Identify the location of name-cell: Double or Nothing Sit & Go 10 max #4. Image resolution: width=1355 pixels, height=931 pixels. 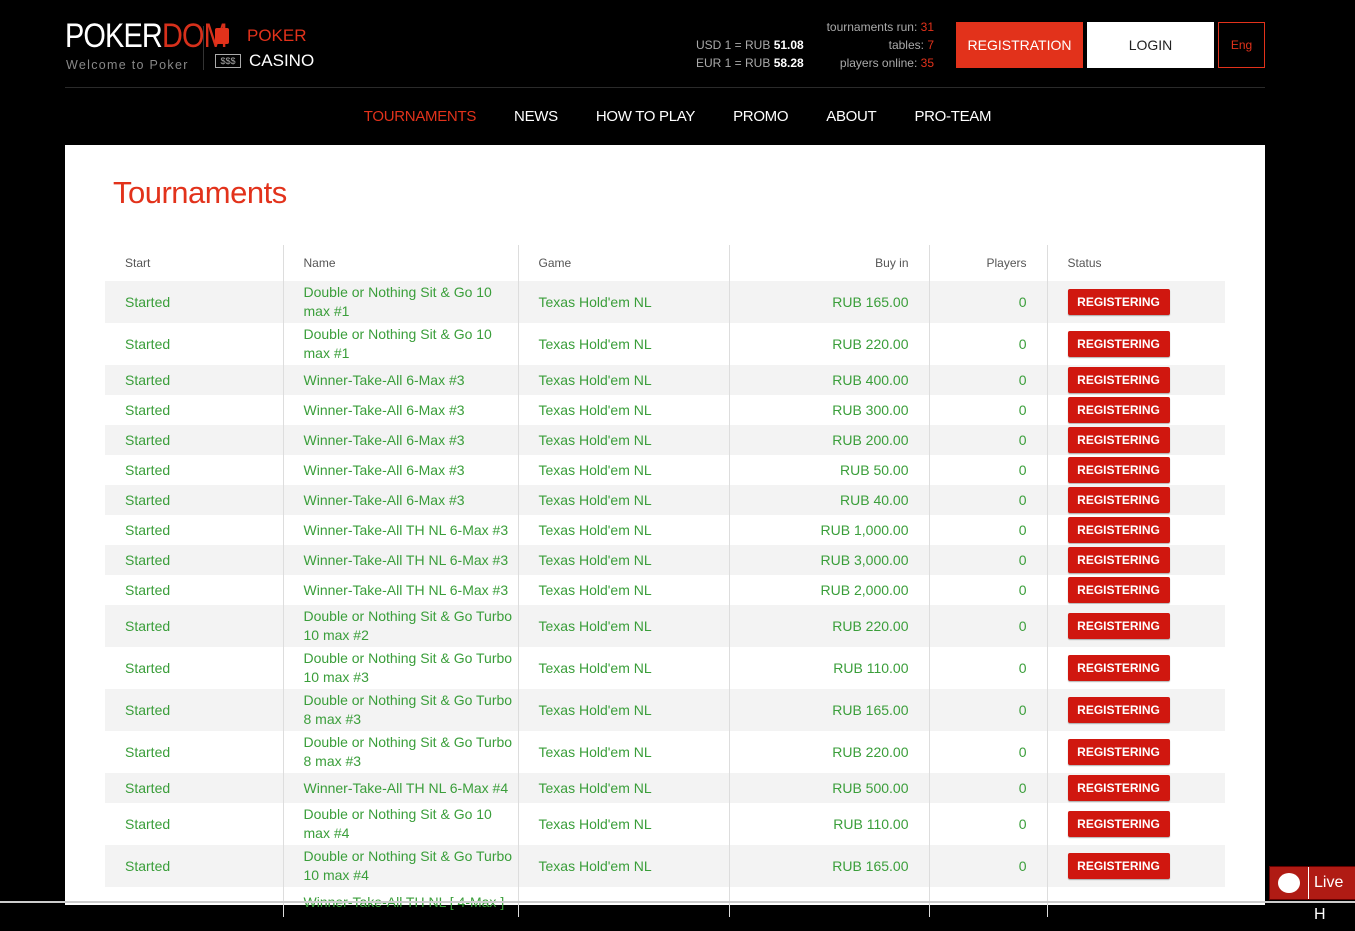
(400, 824).